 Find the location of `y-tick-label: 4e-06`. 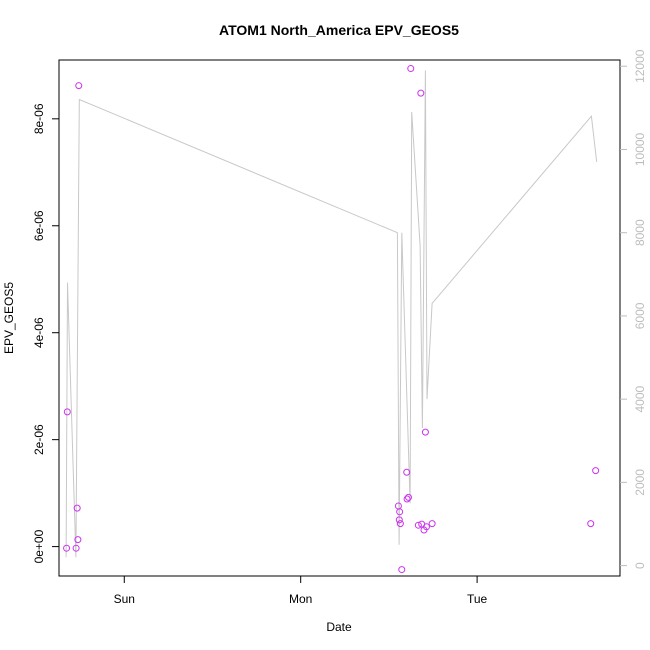

y-tick-label: 4e-06 is located at coordinates (39, 332).